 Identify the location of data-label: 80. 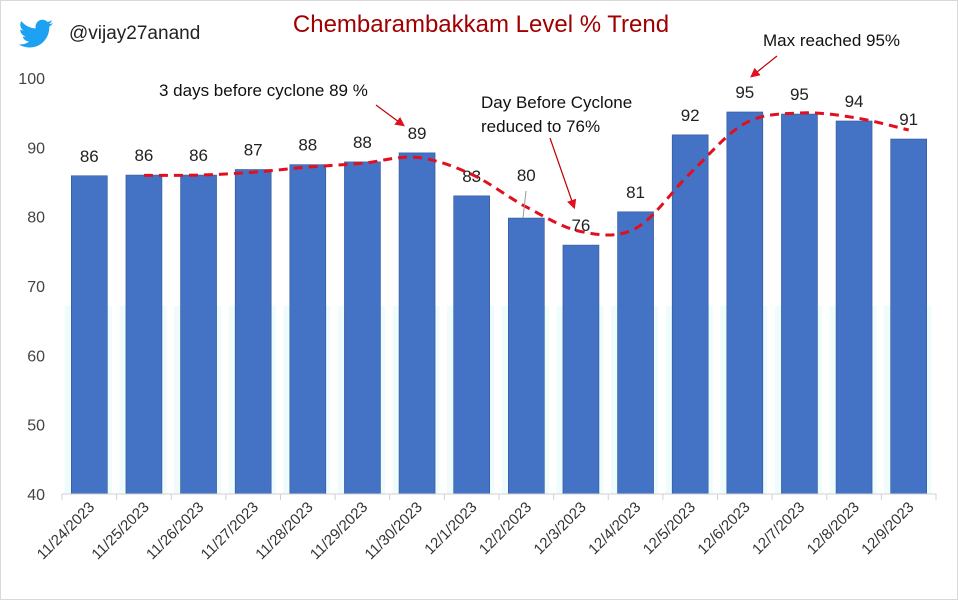
(526, 175).